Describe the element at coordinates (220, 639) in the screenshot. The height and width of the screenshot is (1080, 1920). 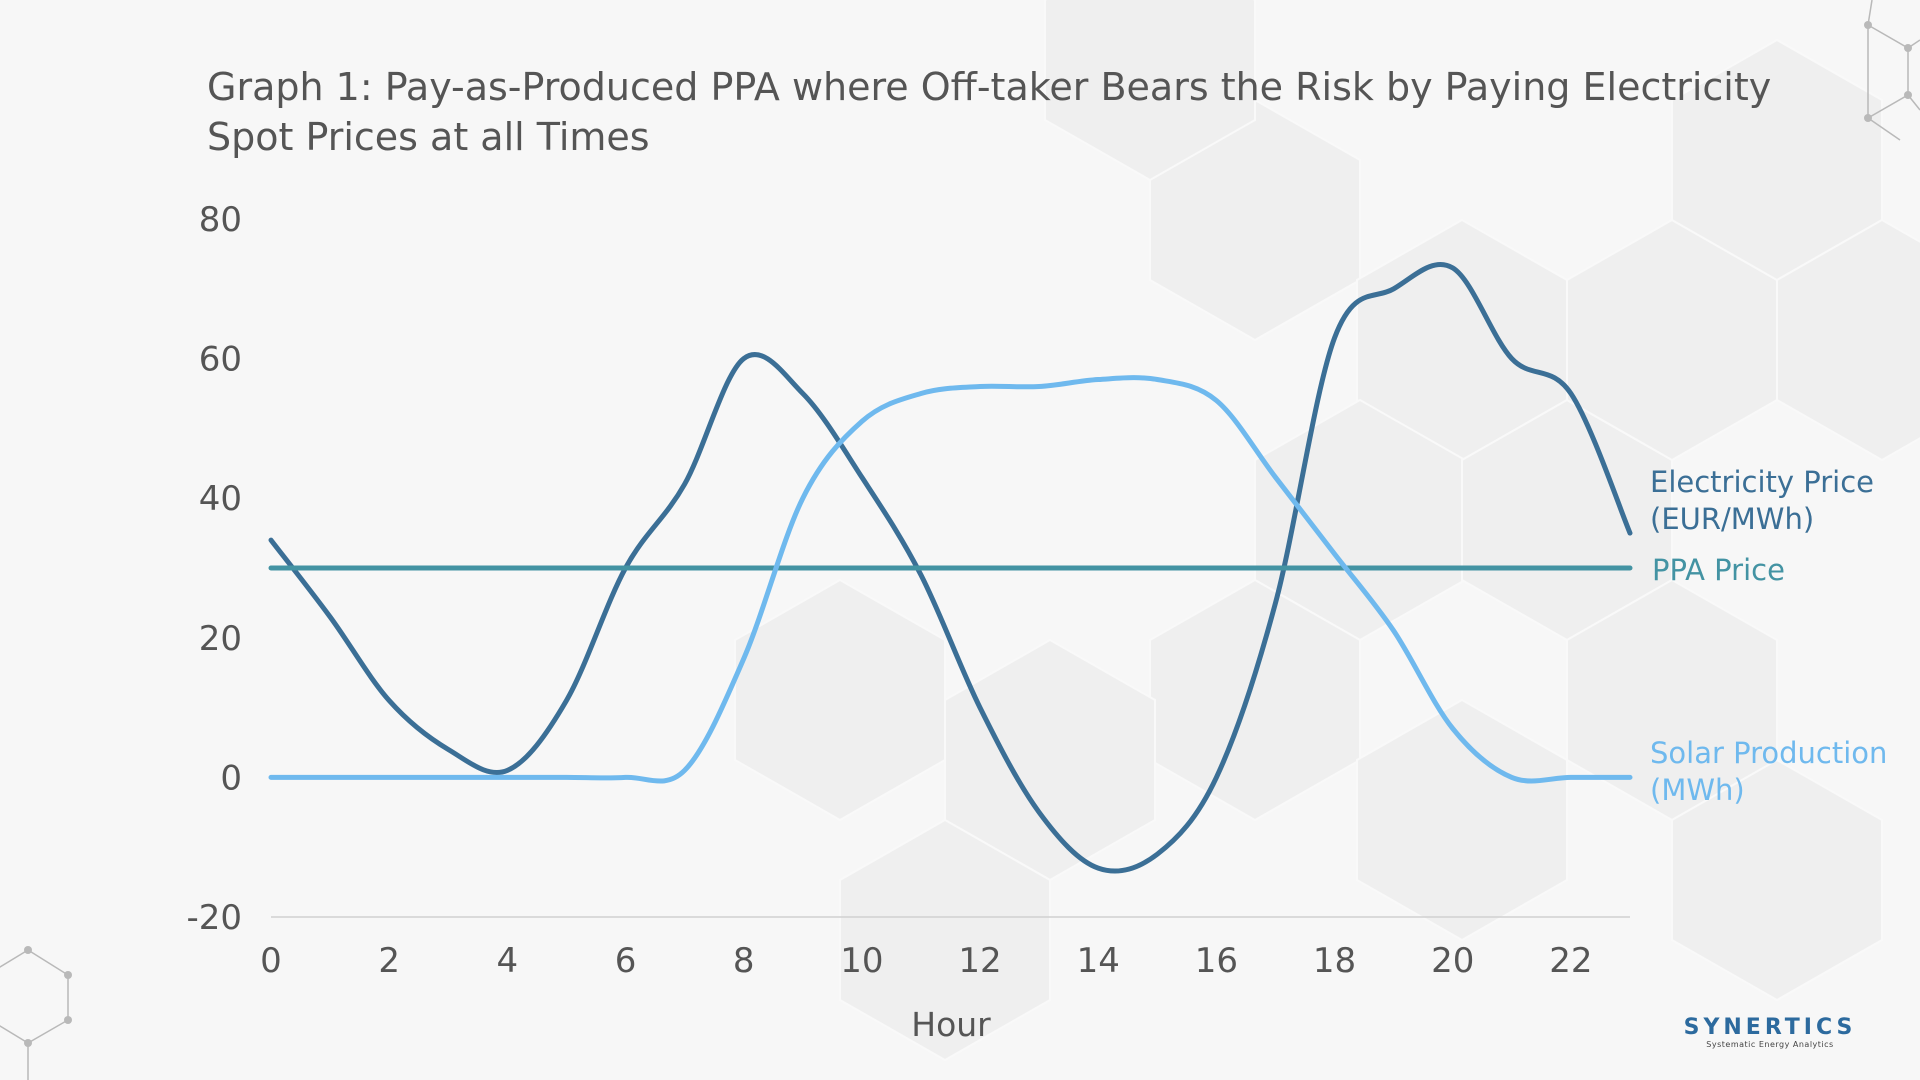
I see `y-tick-label: 20` at that location.